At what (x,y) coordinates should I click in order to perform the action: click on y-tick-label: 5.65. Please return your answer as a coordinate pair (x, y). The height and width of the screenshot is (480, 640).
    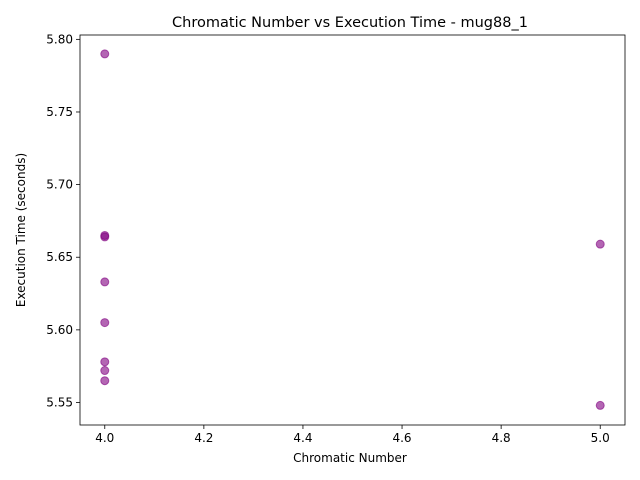
    Looking at the image, I should click on (59, 257).